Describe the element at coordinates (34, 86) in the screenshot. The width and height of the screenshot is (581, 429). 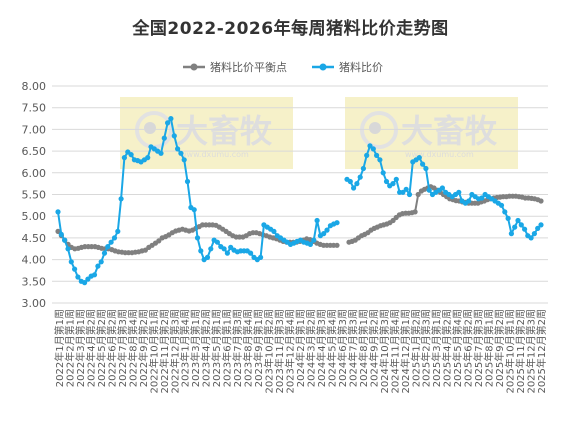
I see `y-tick-label: 8.00` at that location.